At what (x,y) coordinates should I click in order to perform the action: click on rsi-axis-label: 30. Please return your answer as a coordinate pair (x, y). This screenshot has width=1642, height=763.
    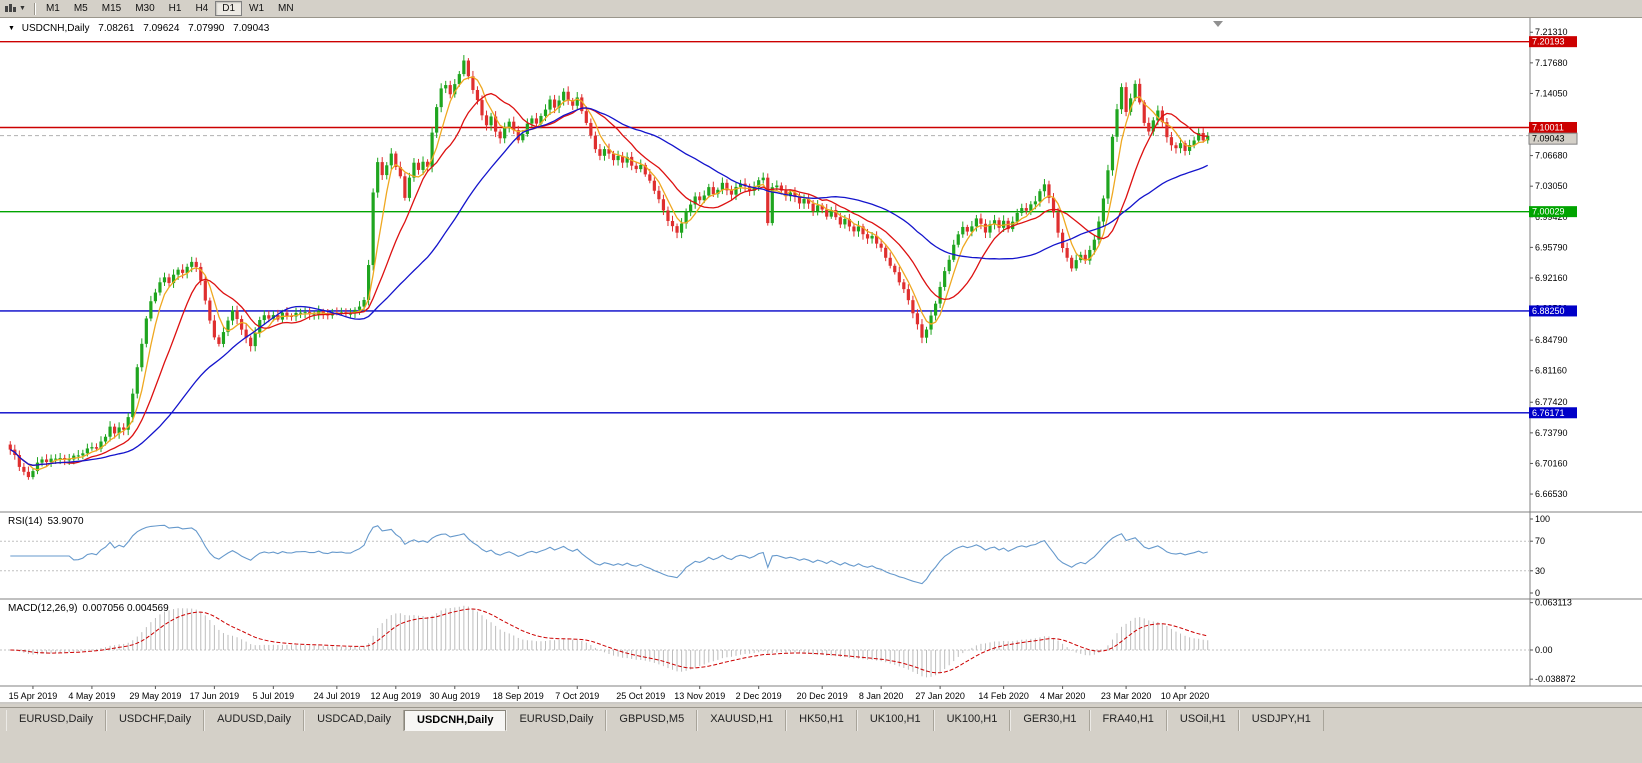
    Looking at the image, I should click on (1540, 571).